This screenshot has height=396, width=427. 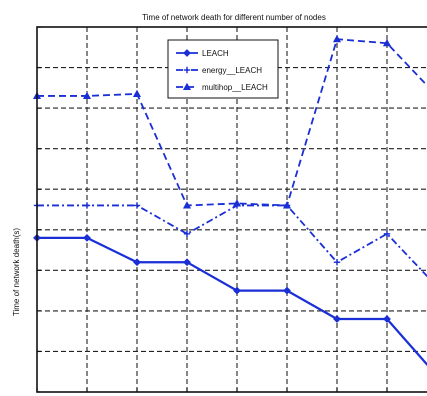 What do you see at coordinates (16, 272) in the screenshot?
I see `y-axis-label: Time of network death(s)` at bounding box center [16, 272].